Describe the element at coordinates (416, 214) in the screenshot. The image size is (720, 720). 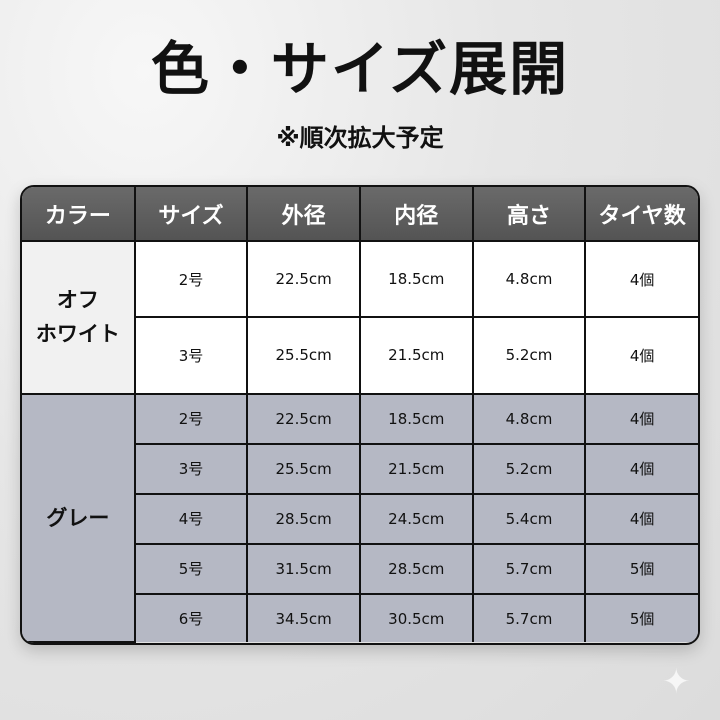
I see `header-inner-diameter: 内径` at that location.